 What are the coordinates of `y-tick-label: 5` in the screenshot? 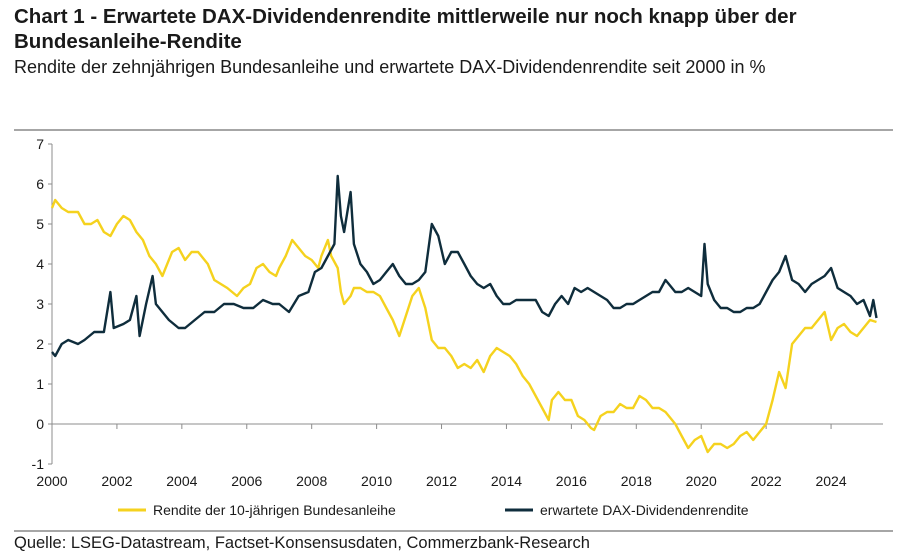 It's located at (40, 224).